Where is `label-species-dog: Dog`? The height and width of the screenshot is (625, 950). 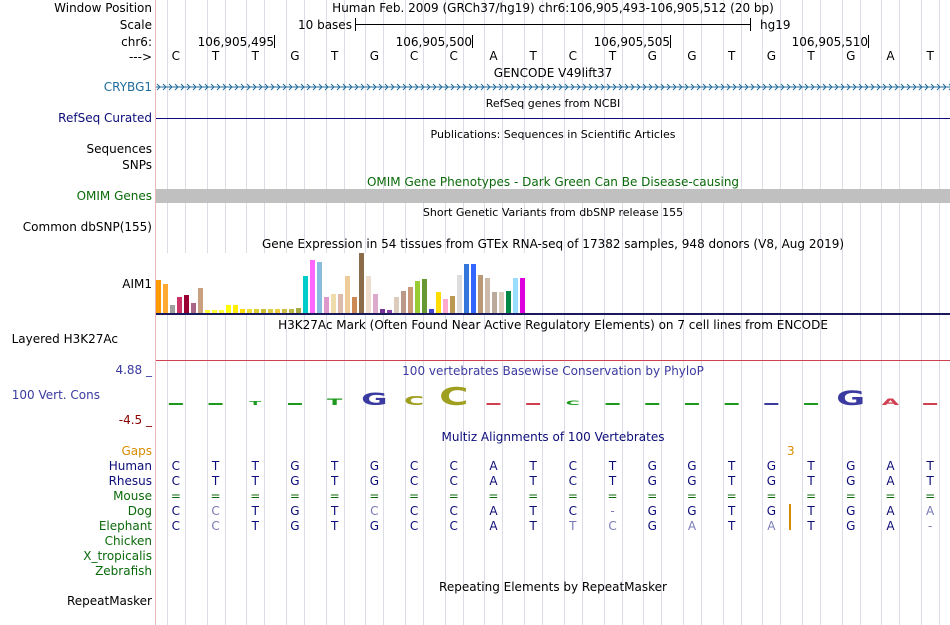
label-species-dog: Dog is located at coordinates (139, 511).